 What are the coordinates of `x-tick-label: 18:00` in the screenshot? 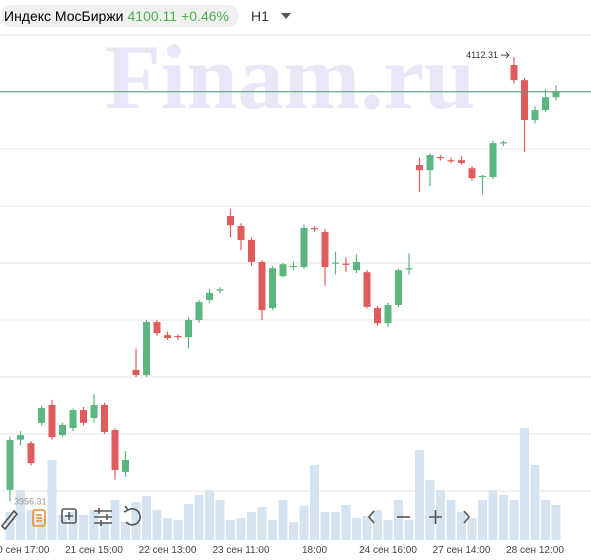 It's located at (314, 550).